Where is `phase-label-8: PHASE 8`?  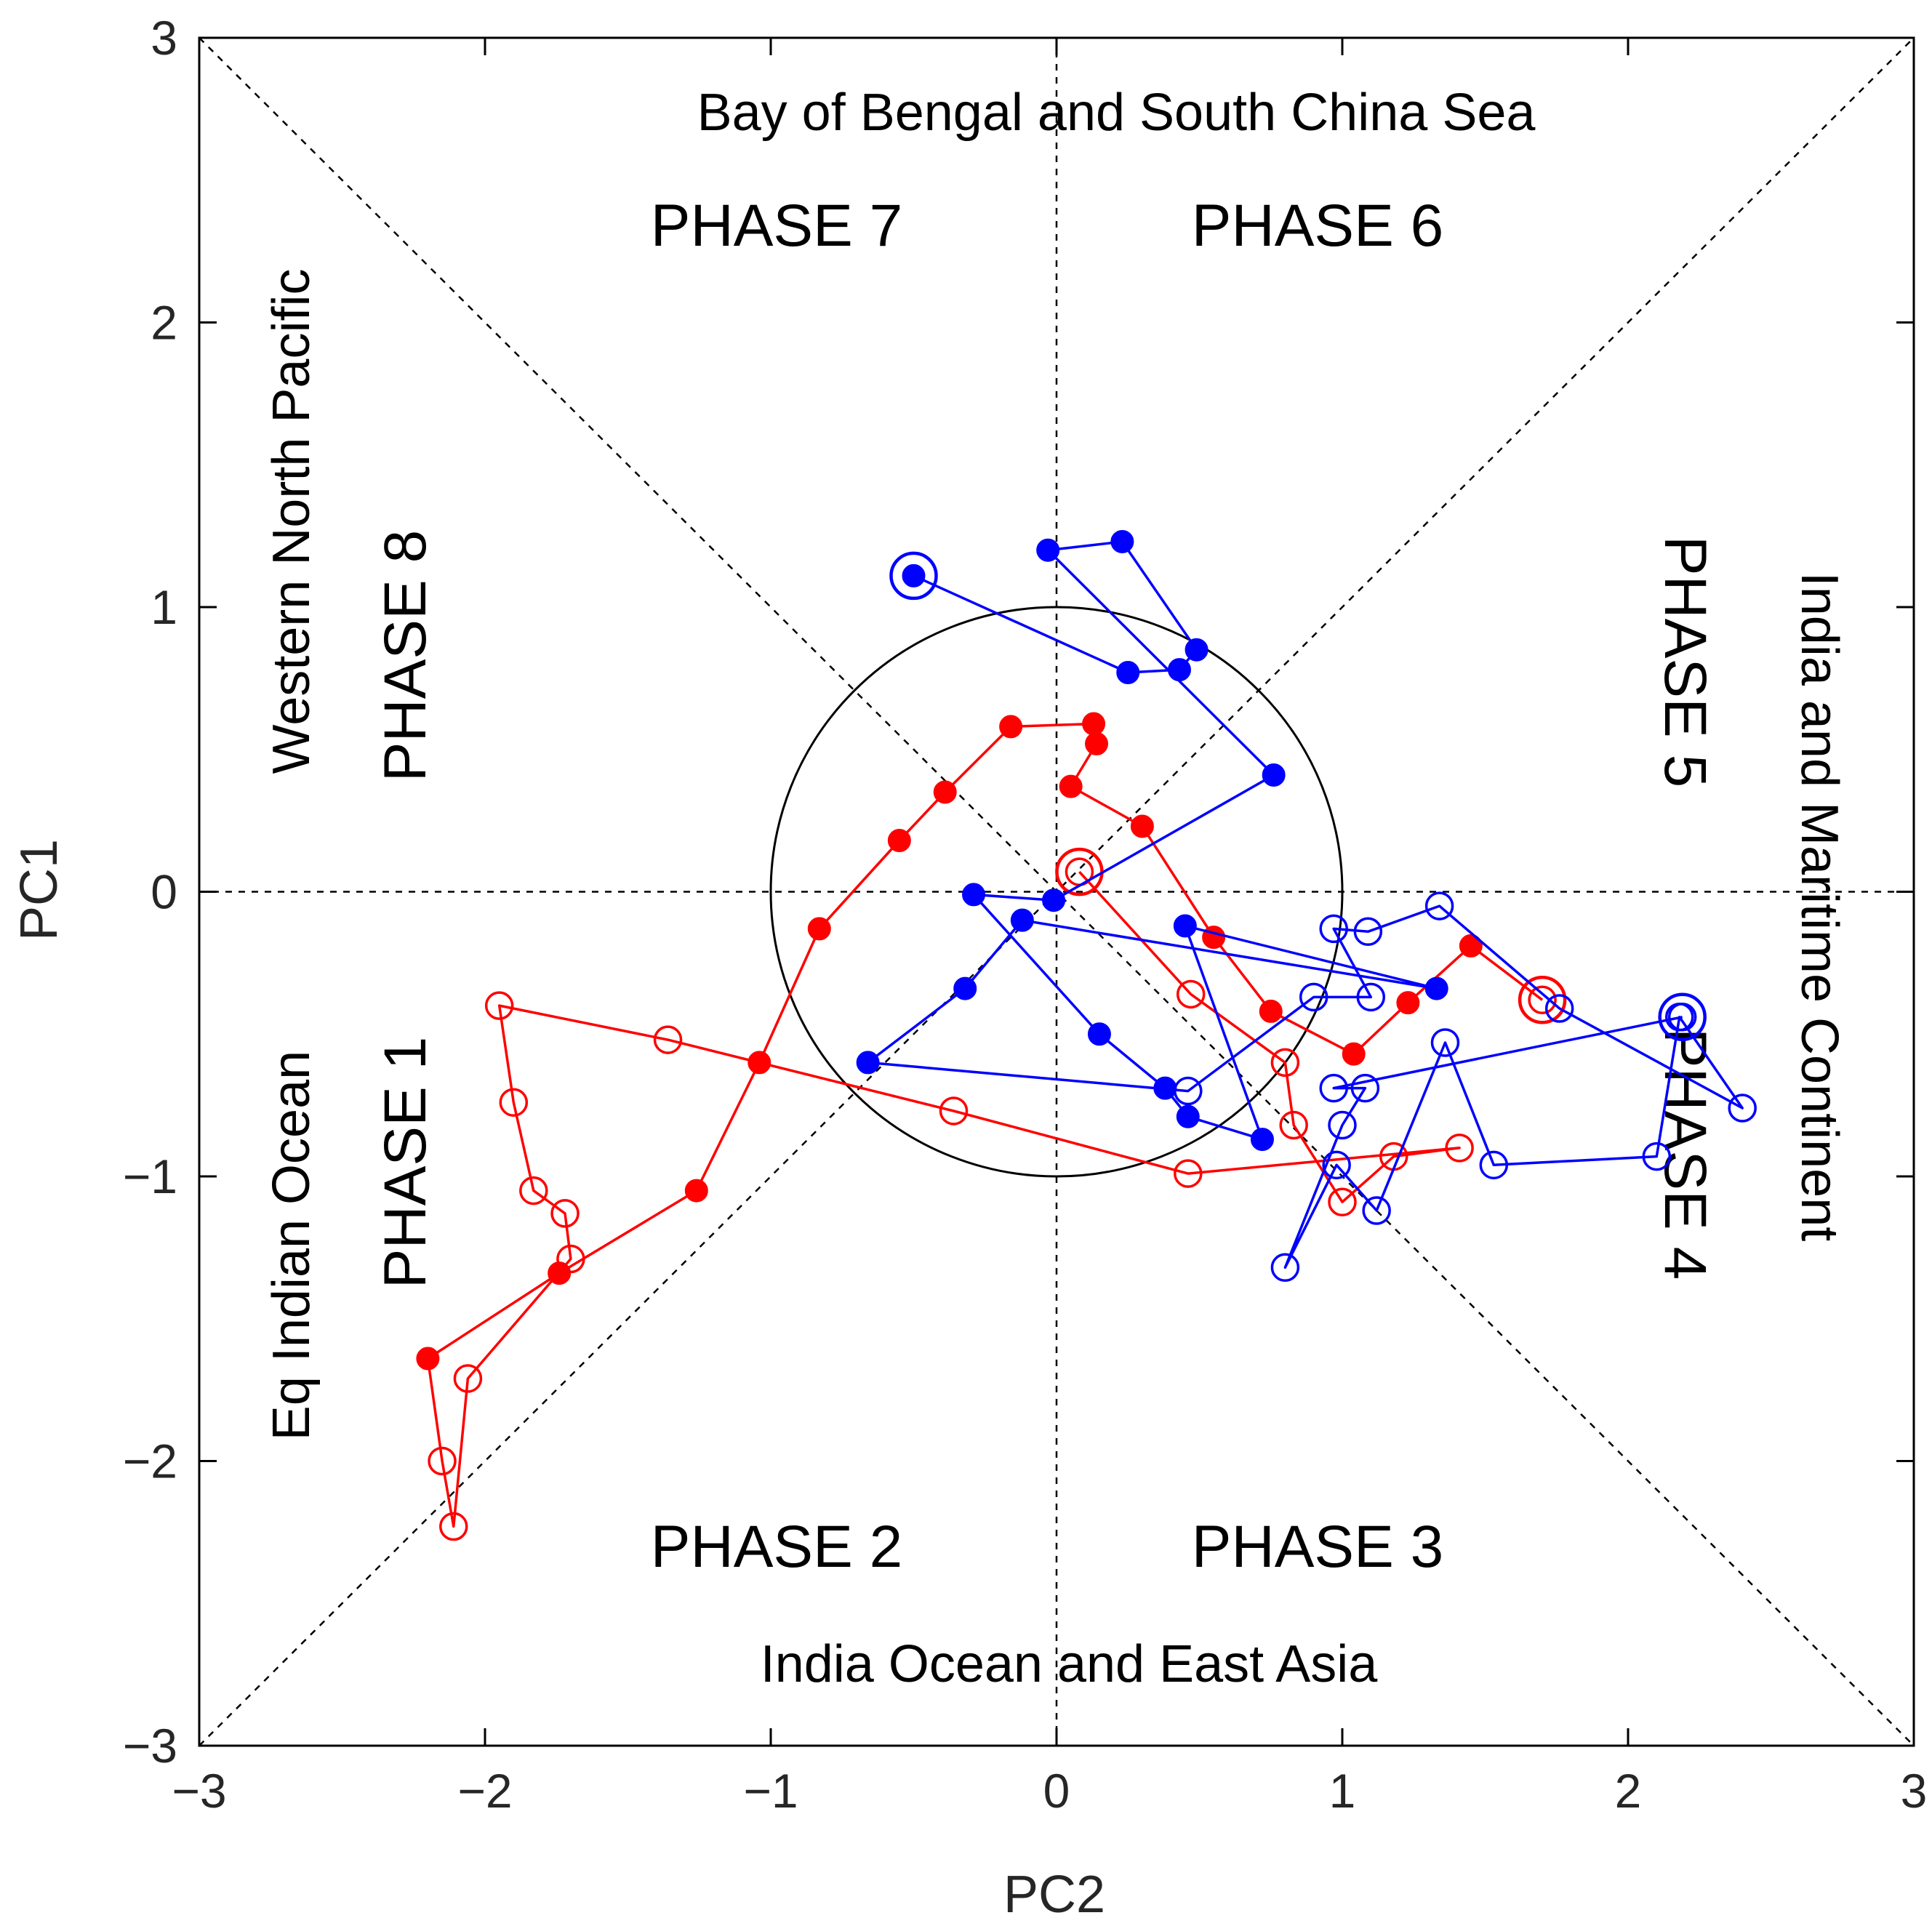 phase-label-8: PHASE 8 is located at coordinates (405, 656).